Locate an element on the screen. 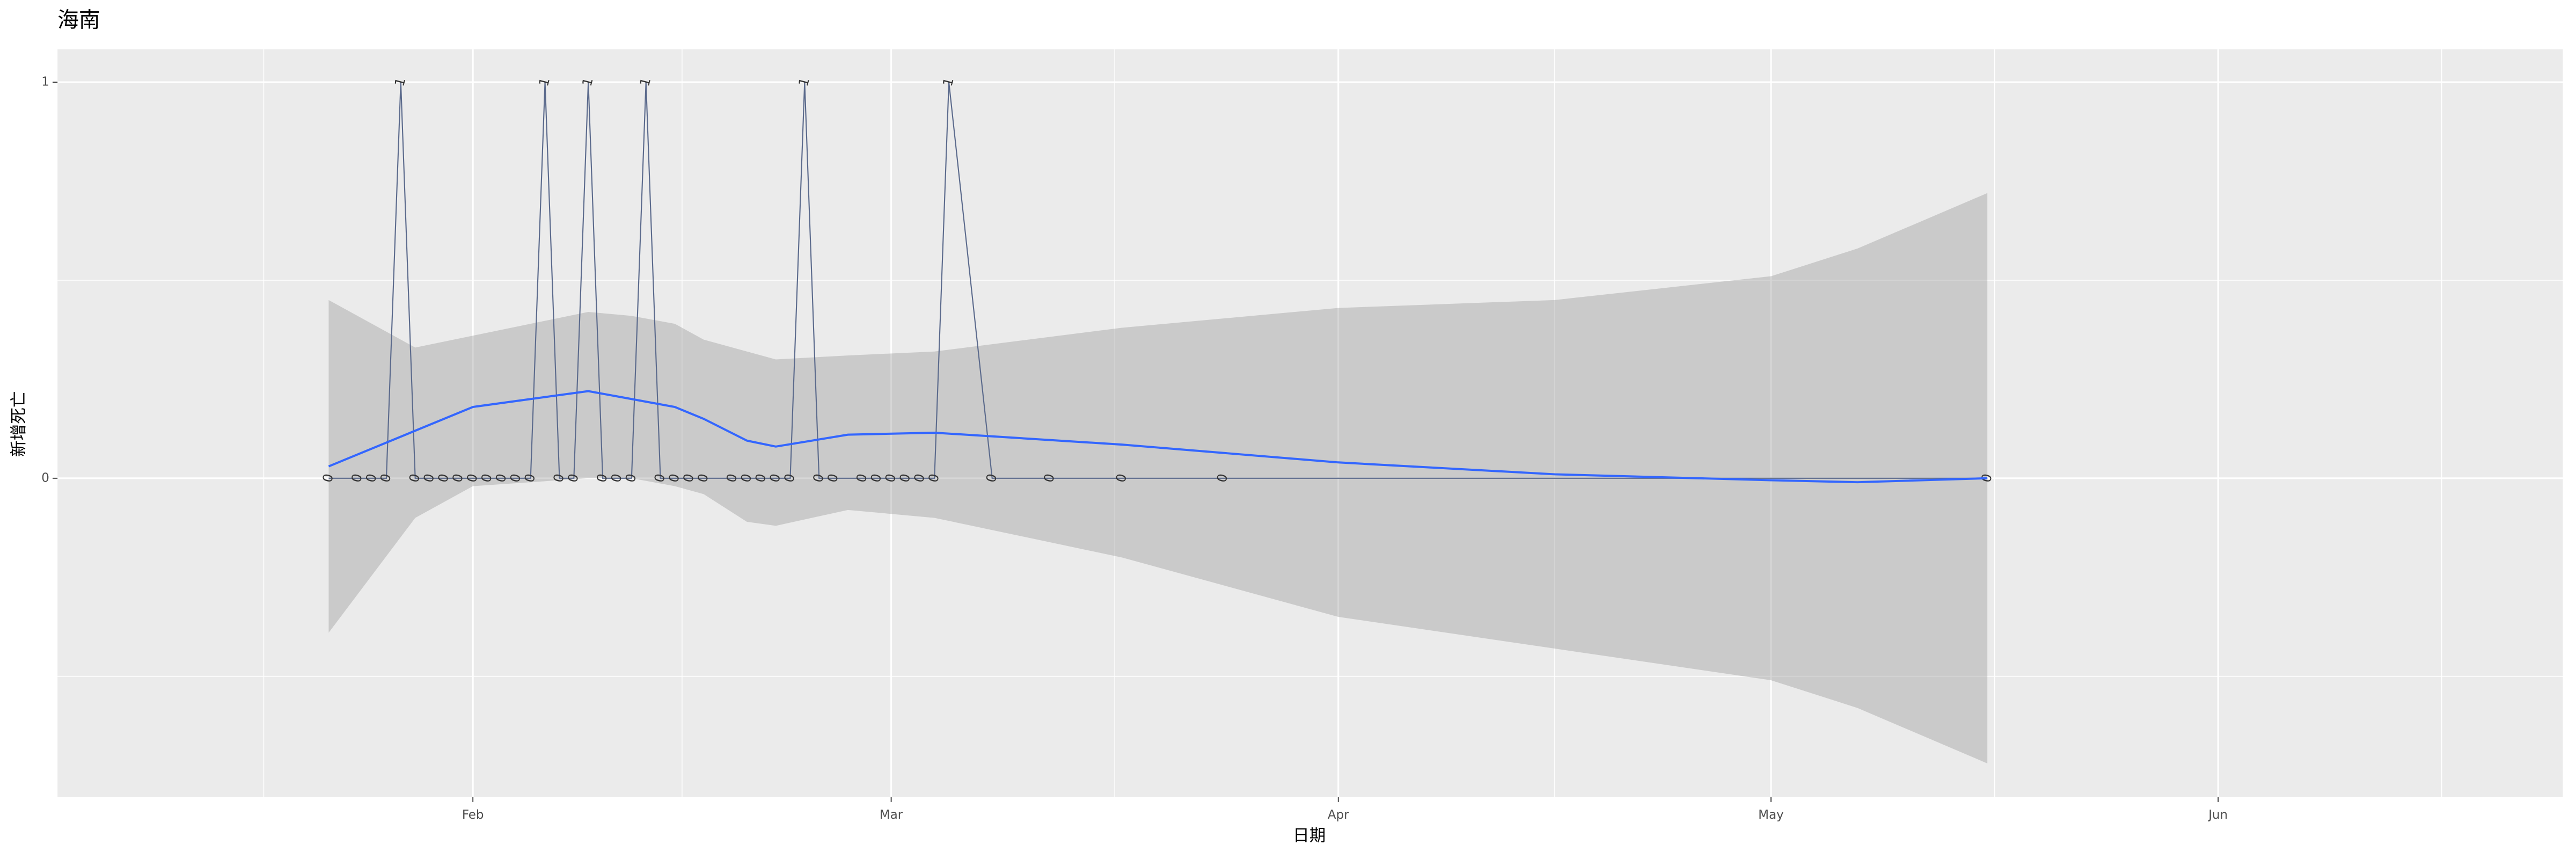  x-tick-label: Mar is located at coordinates (891, 815).